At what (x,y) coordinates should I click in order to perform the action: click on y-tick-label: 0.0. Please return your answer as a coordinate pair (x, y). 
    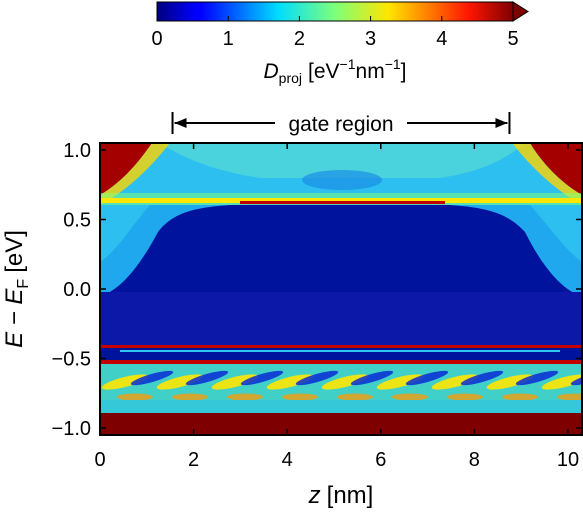
    Looking at the image, I should click on (77, 290).